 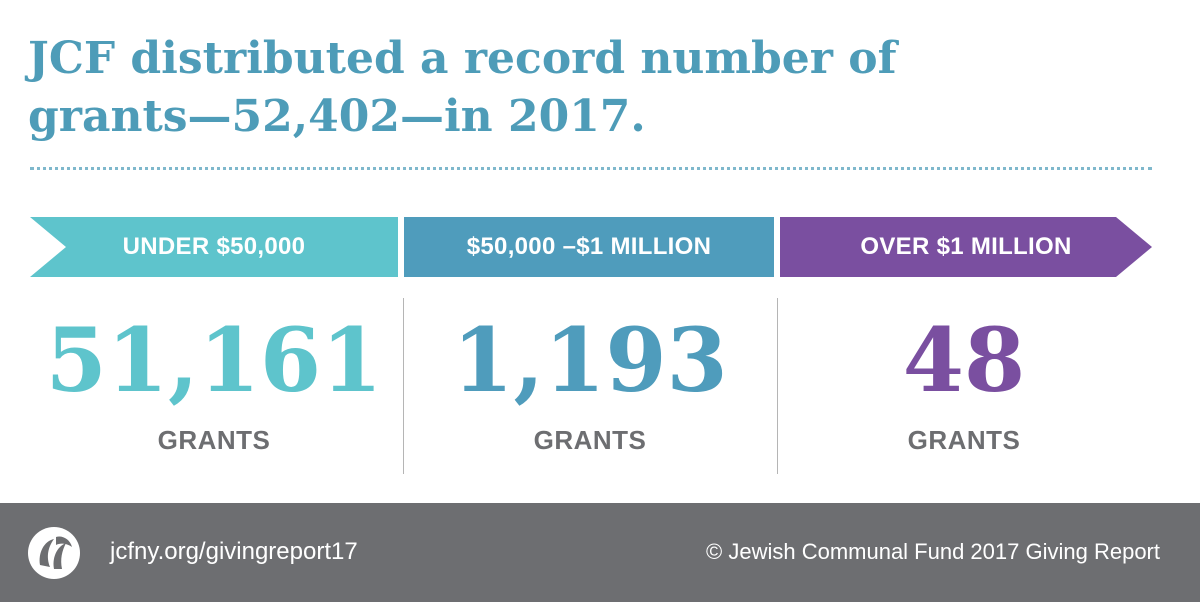 What do you see at coordinates (590, 440) in the screenshot?
I see `stat-unit-50k-to-1m: GRANTS` at bounding box center [590, 440].